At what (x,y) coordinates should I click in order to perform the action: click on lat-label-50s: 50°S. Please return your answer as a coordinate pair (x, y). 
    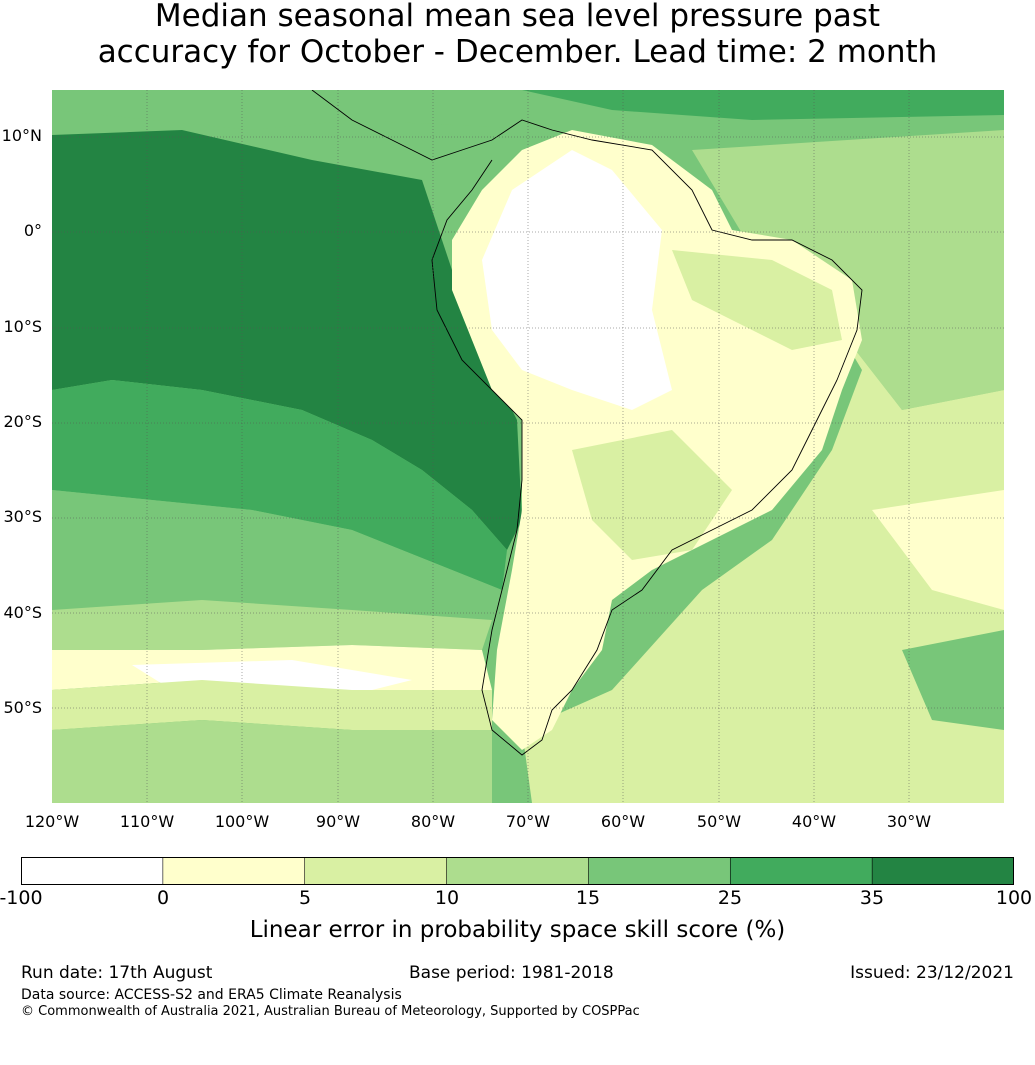
    Looking at the image, I should click on (22, 707).